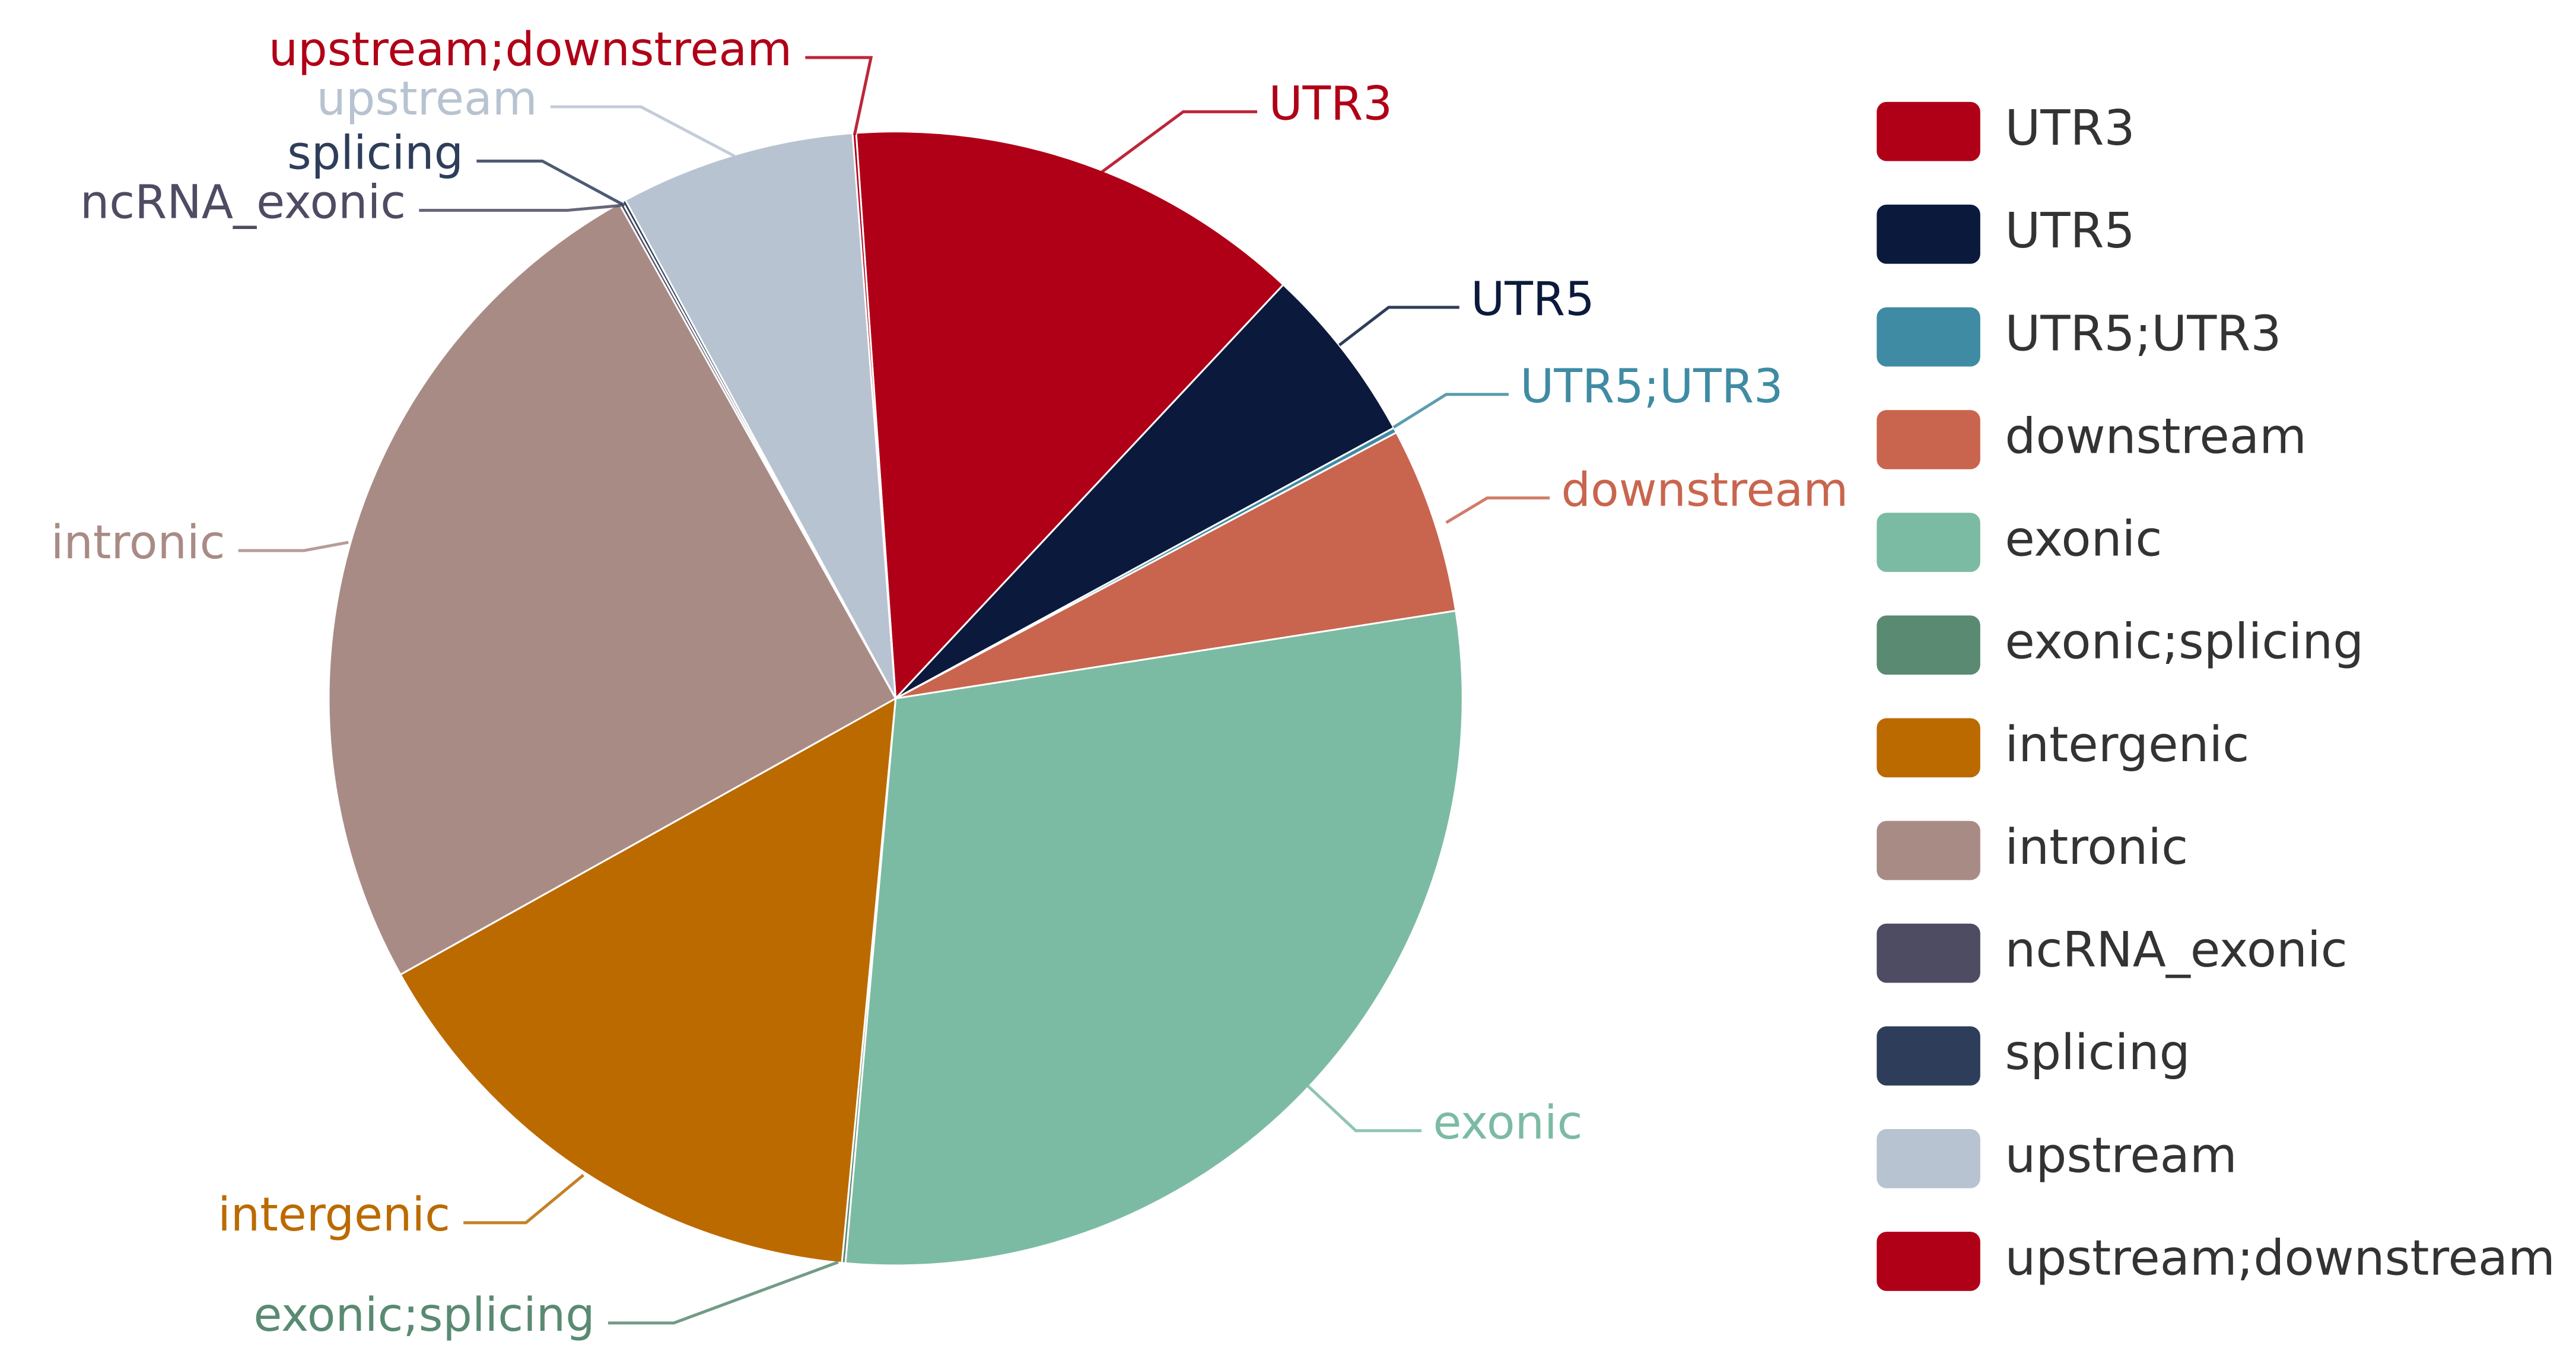 This screenshot has height=1364, width=2576. Describe the element at coordinates (1533, 299) in the screenshot. I see `slice-label: UTR5` at that location.